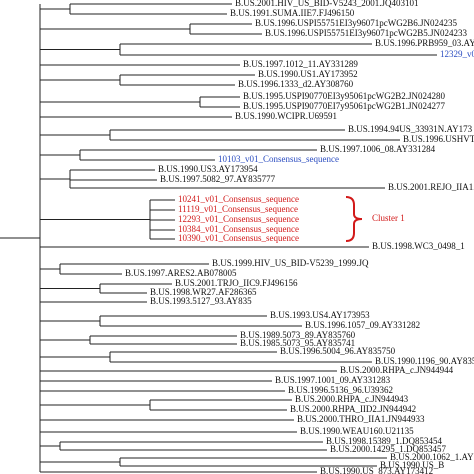 This screenshot has width=474, height=474. Describe the element at coordinates (238, 238) in the screenshot. I see `leaf-label: 10390_v01_Consensus_sequence` at that location.